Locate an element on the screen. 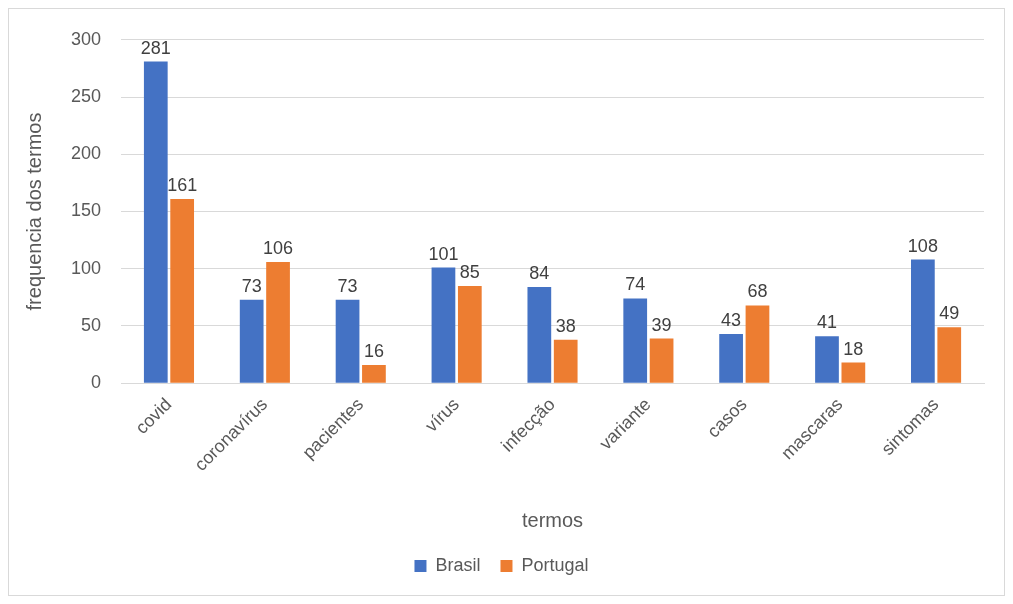  data-label: 85 is located at coordinates (469, 271).